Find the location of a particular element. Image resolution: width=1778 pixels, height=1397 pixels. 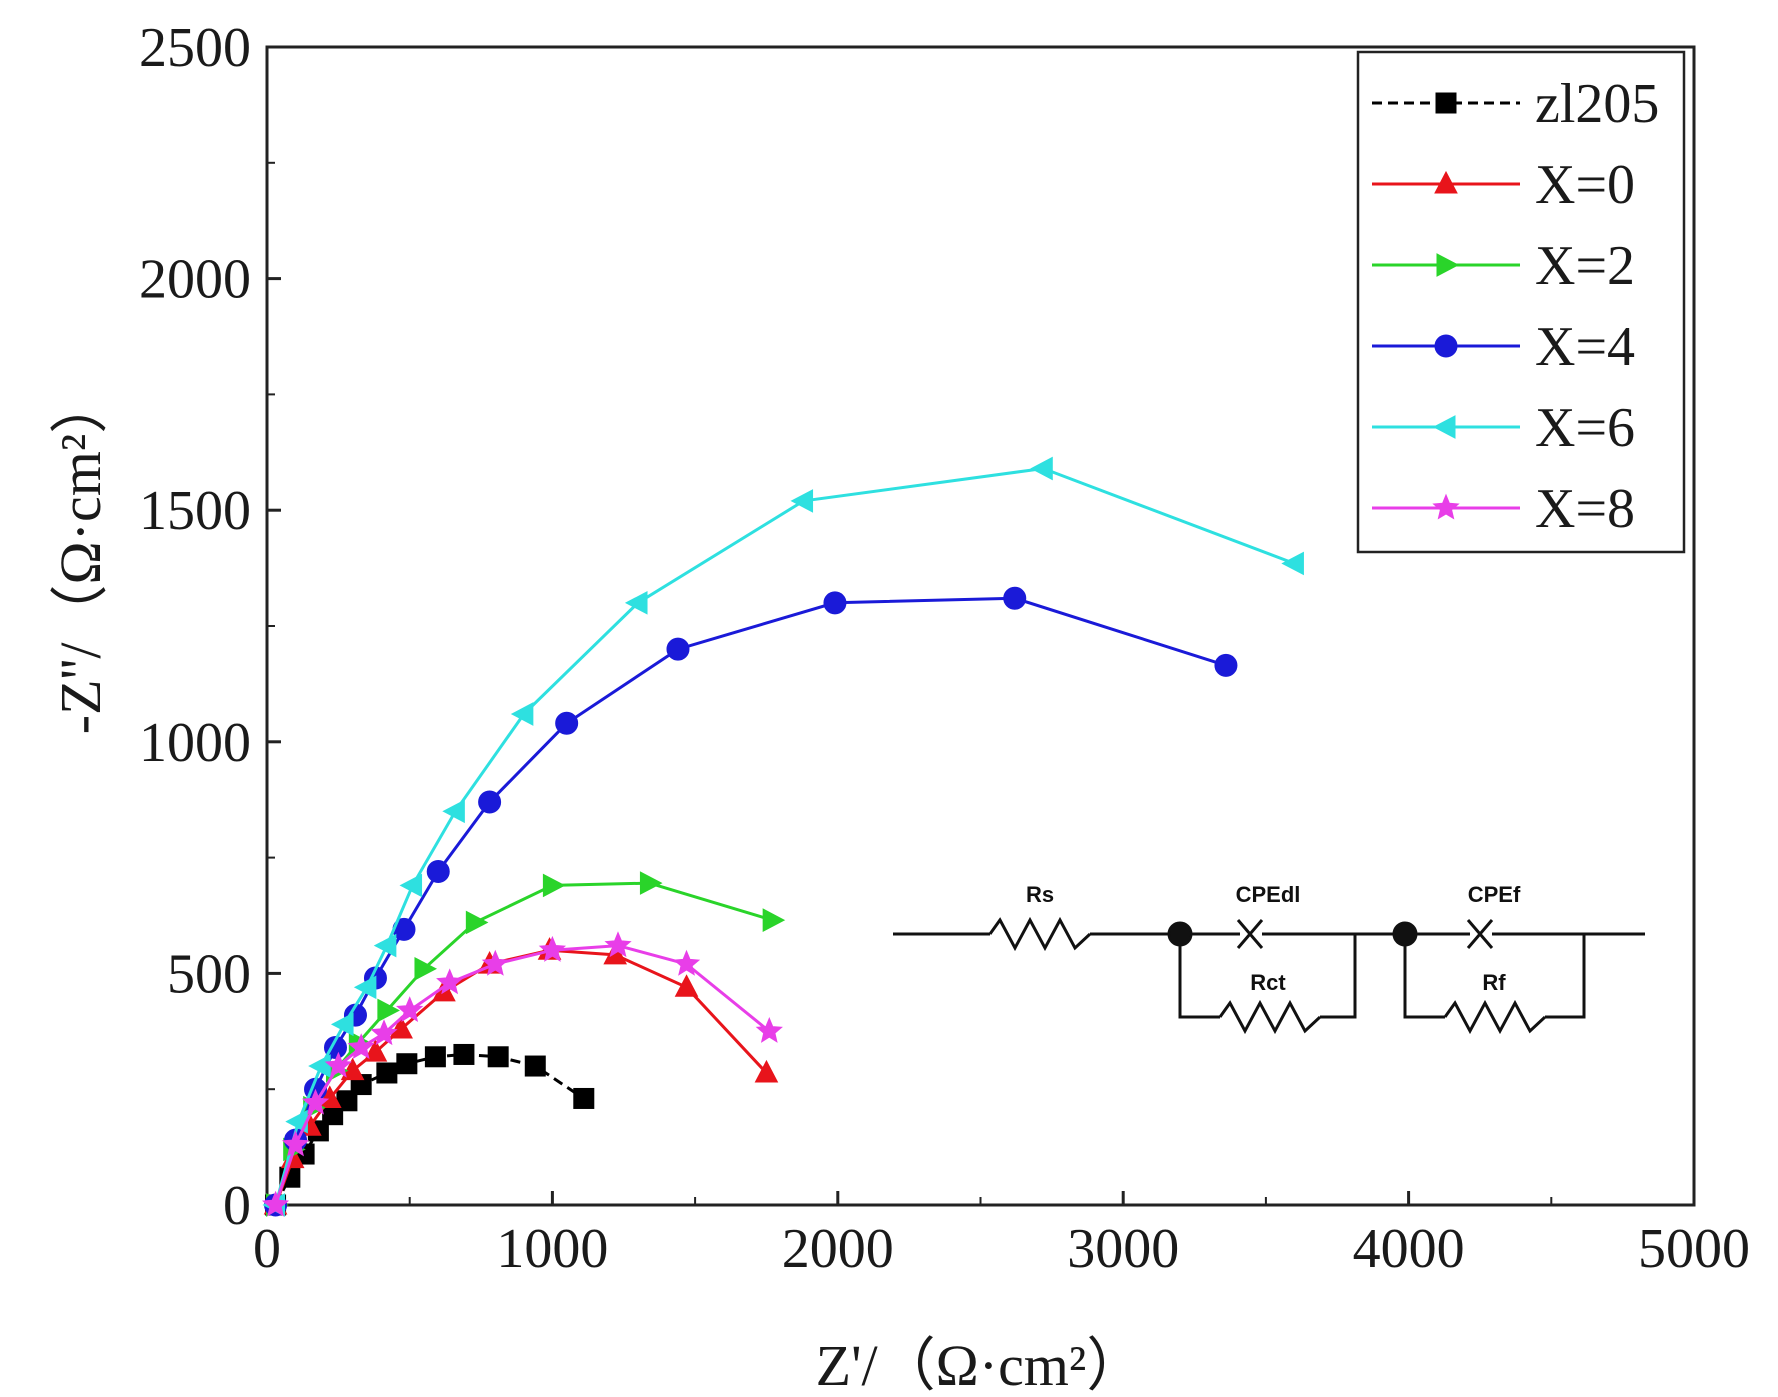

cpe-dl-icon-b is located at coordinates (1256, 934).